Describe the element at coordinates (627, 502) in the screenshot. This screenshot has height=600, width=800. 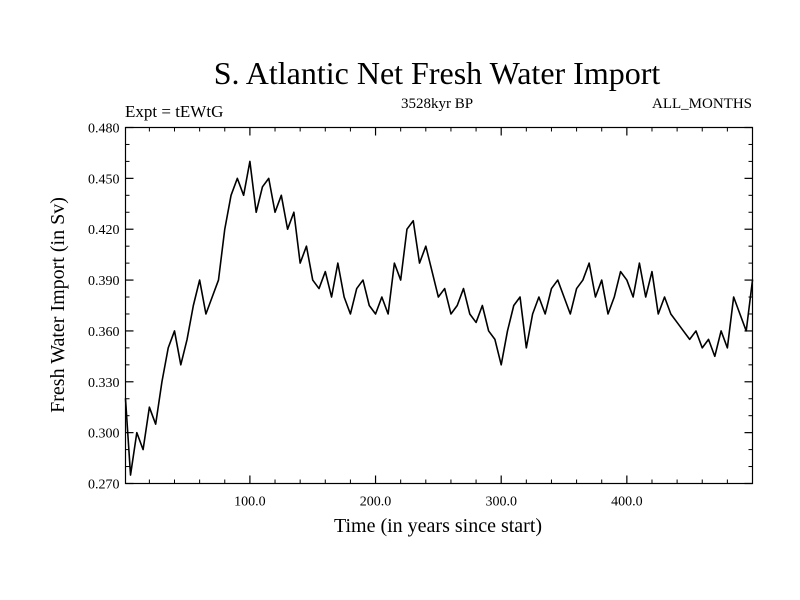
I see `x-tick-label: 400.0` at that location.